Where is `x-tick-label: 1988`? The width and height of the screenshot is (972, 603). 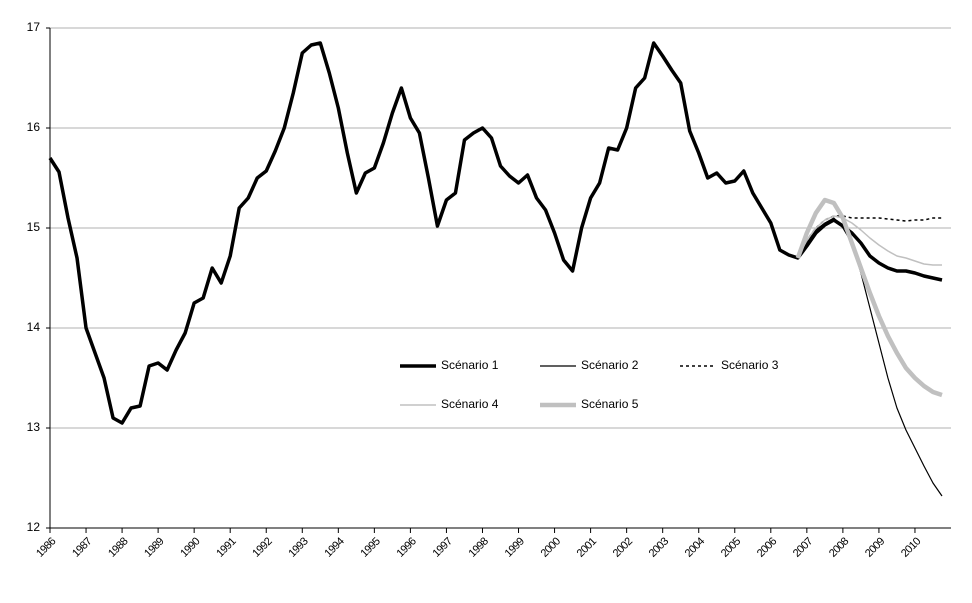 x-tick-label: 1988 is located at coordinates (118, 547).